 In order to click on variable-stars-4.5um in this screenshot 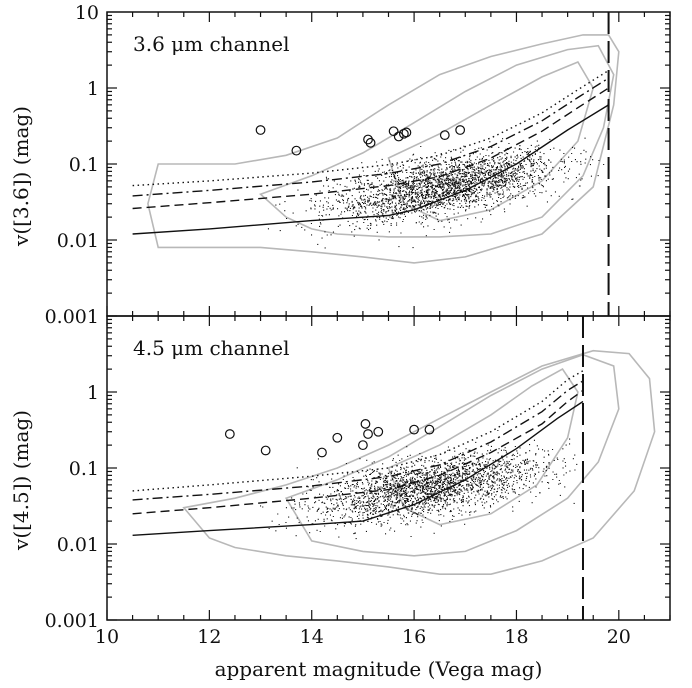, I will do `click(329, 438)`.